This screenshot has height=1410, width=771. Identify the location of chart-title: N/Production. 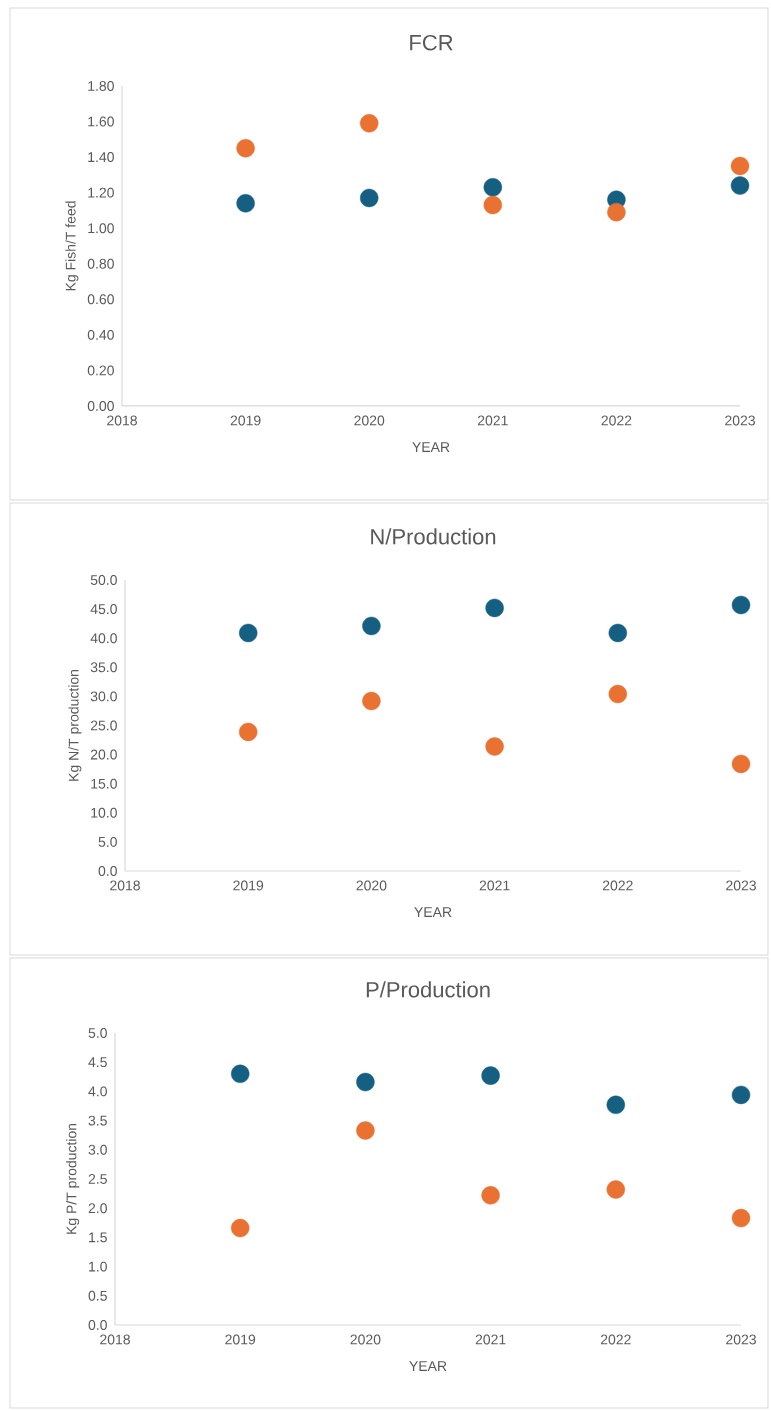
(433, 536).